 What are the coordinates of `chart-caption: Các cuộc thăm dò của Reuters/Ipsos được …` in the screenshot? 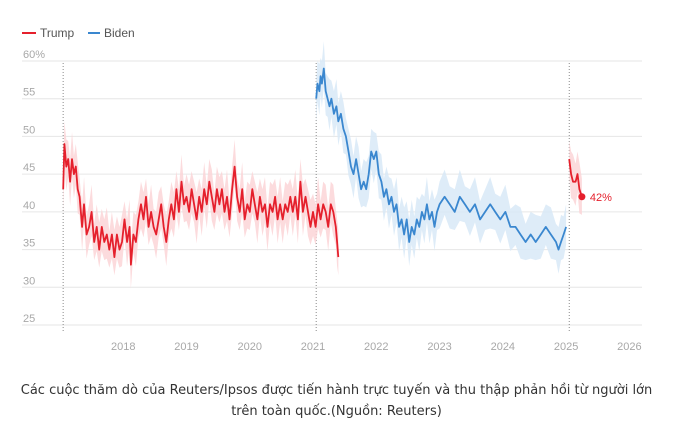 It's located at (336, 401).